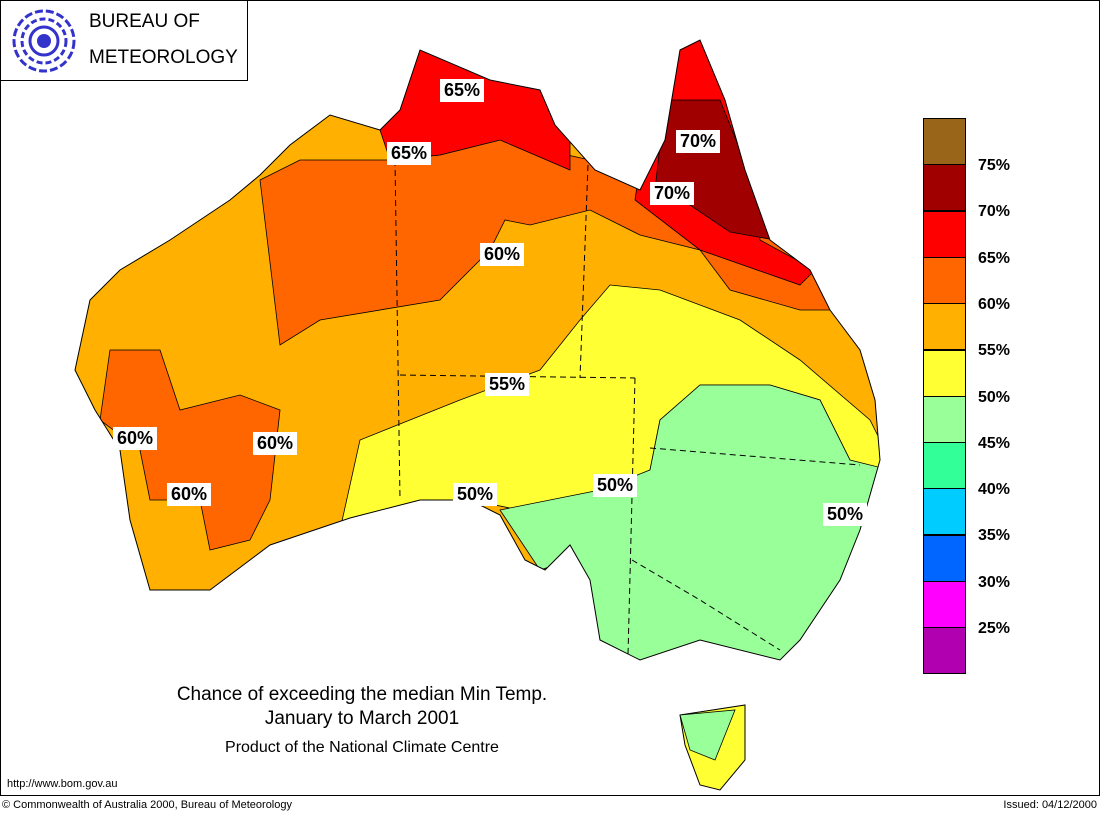 The height and width of the screenshot is (813, 1100). Describe the element at coordinates (362, 747) in the screenshot. I see `map-product: Product of the National Climate Centre` at that location.